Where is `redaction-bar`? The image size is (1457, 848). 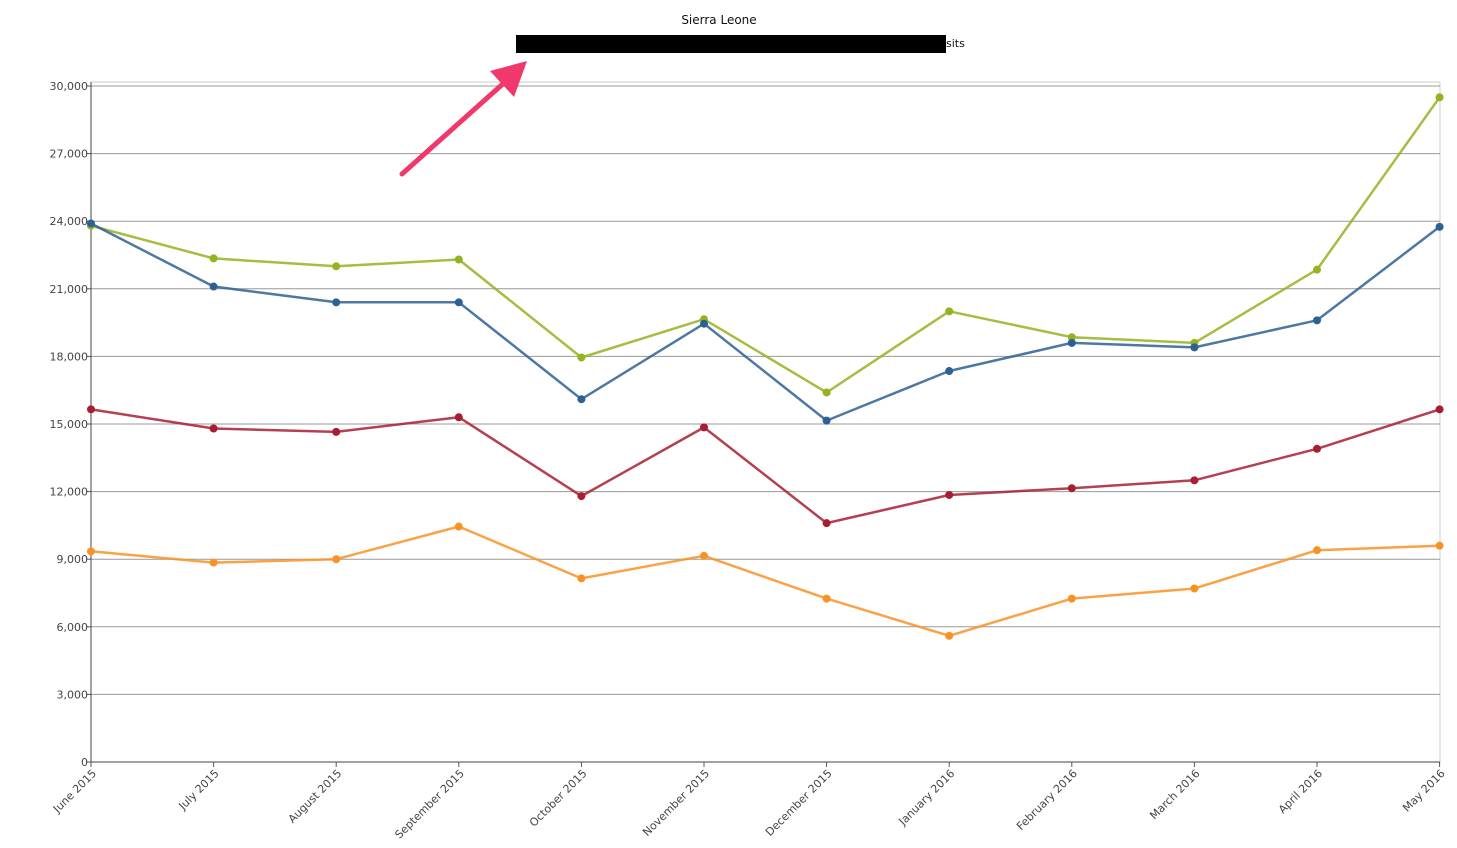 redaction-bar is located at coordinates (731, 44).